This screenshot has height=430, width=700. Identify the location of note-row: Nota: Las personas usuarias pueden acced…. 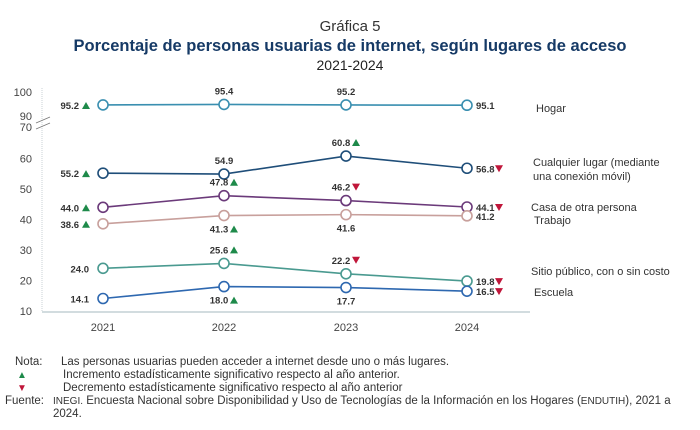
(355, 362).